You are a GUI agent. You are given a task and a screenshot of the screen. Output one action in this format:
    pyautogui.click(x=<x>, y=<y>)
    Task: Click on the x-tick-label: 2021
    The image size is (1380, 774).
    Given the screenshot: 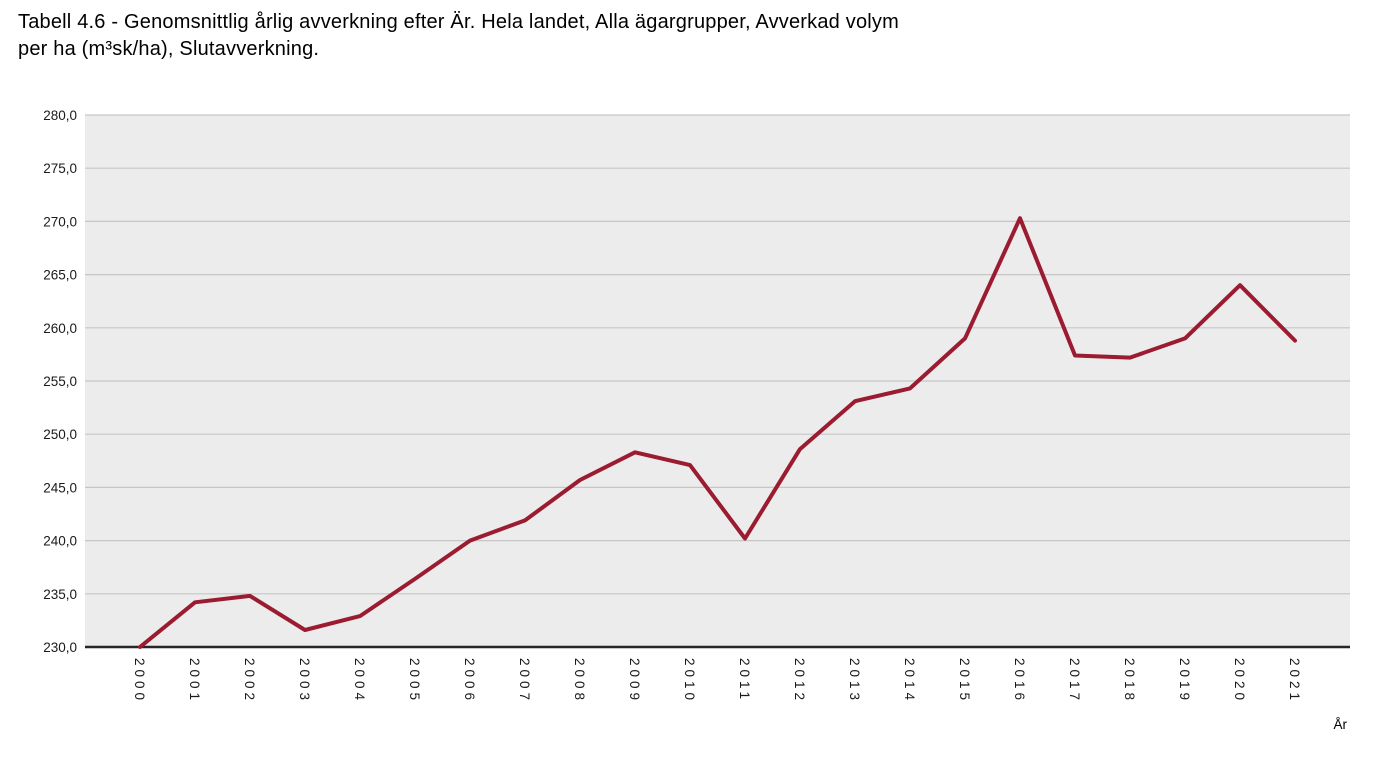 What is the action you would take?
    pyautogui.click(x=1294, y=681)
    